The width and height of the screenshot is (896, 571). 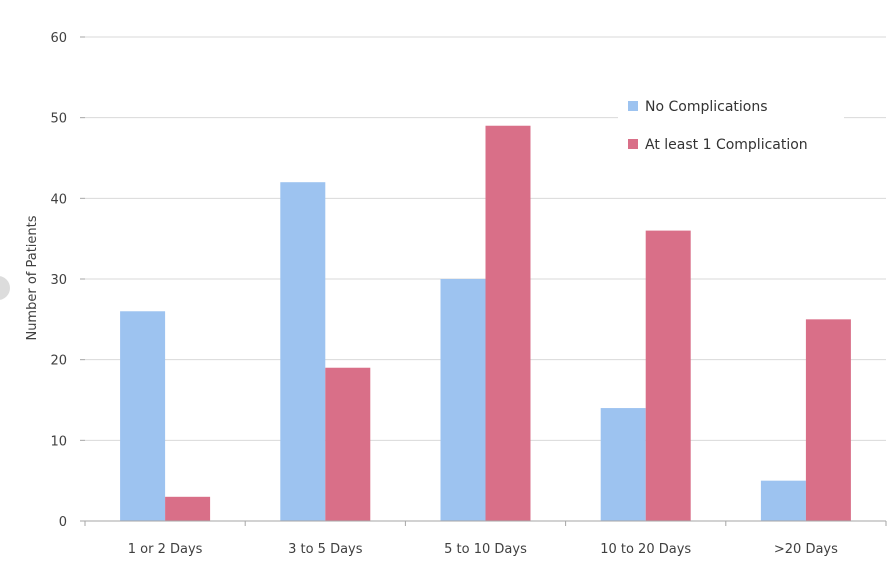 I want to click on legend-background, so click(x=731, y=127).